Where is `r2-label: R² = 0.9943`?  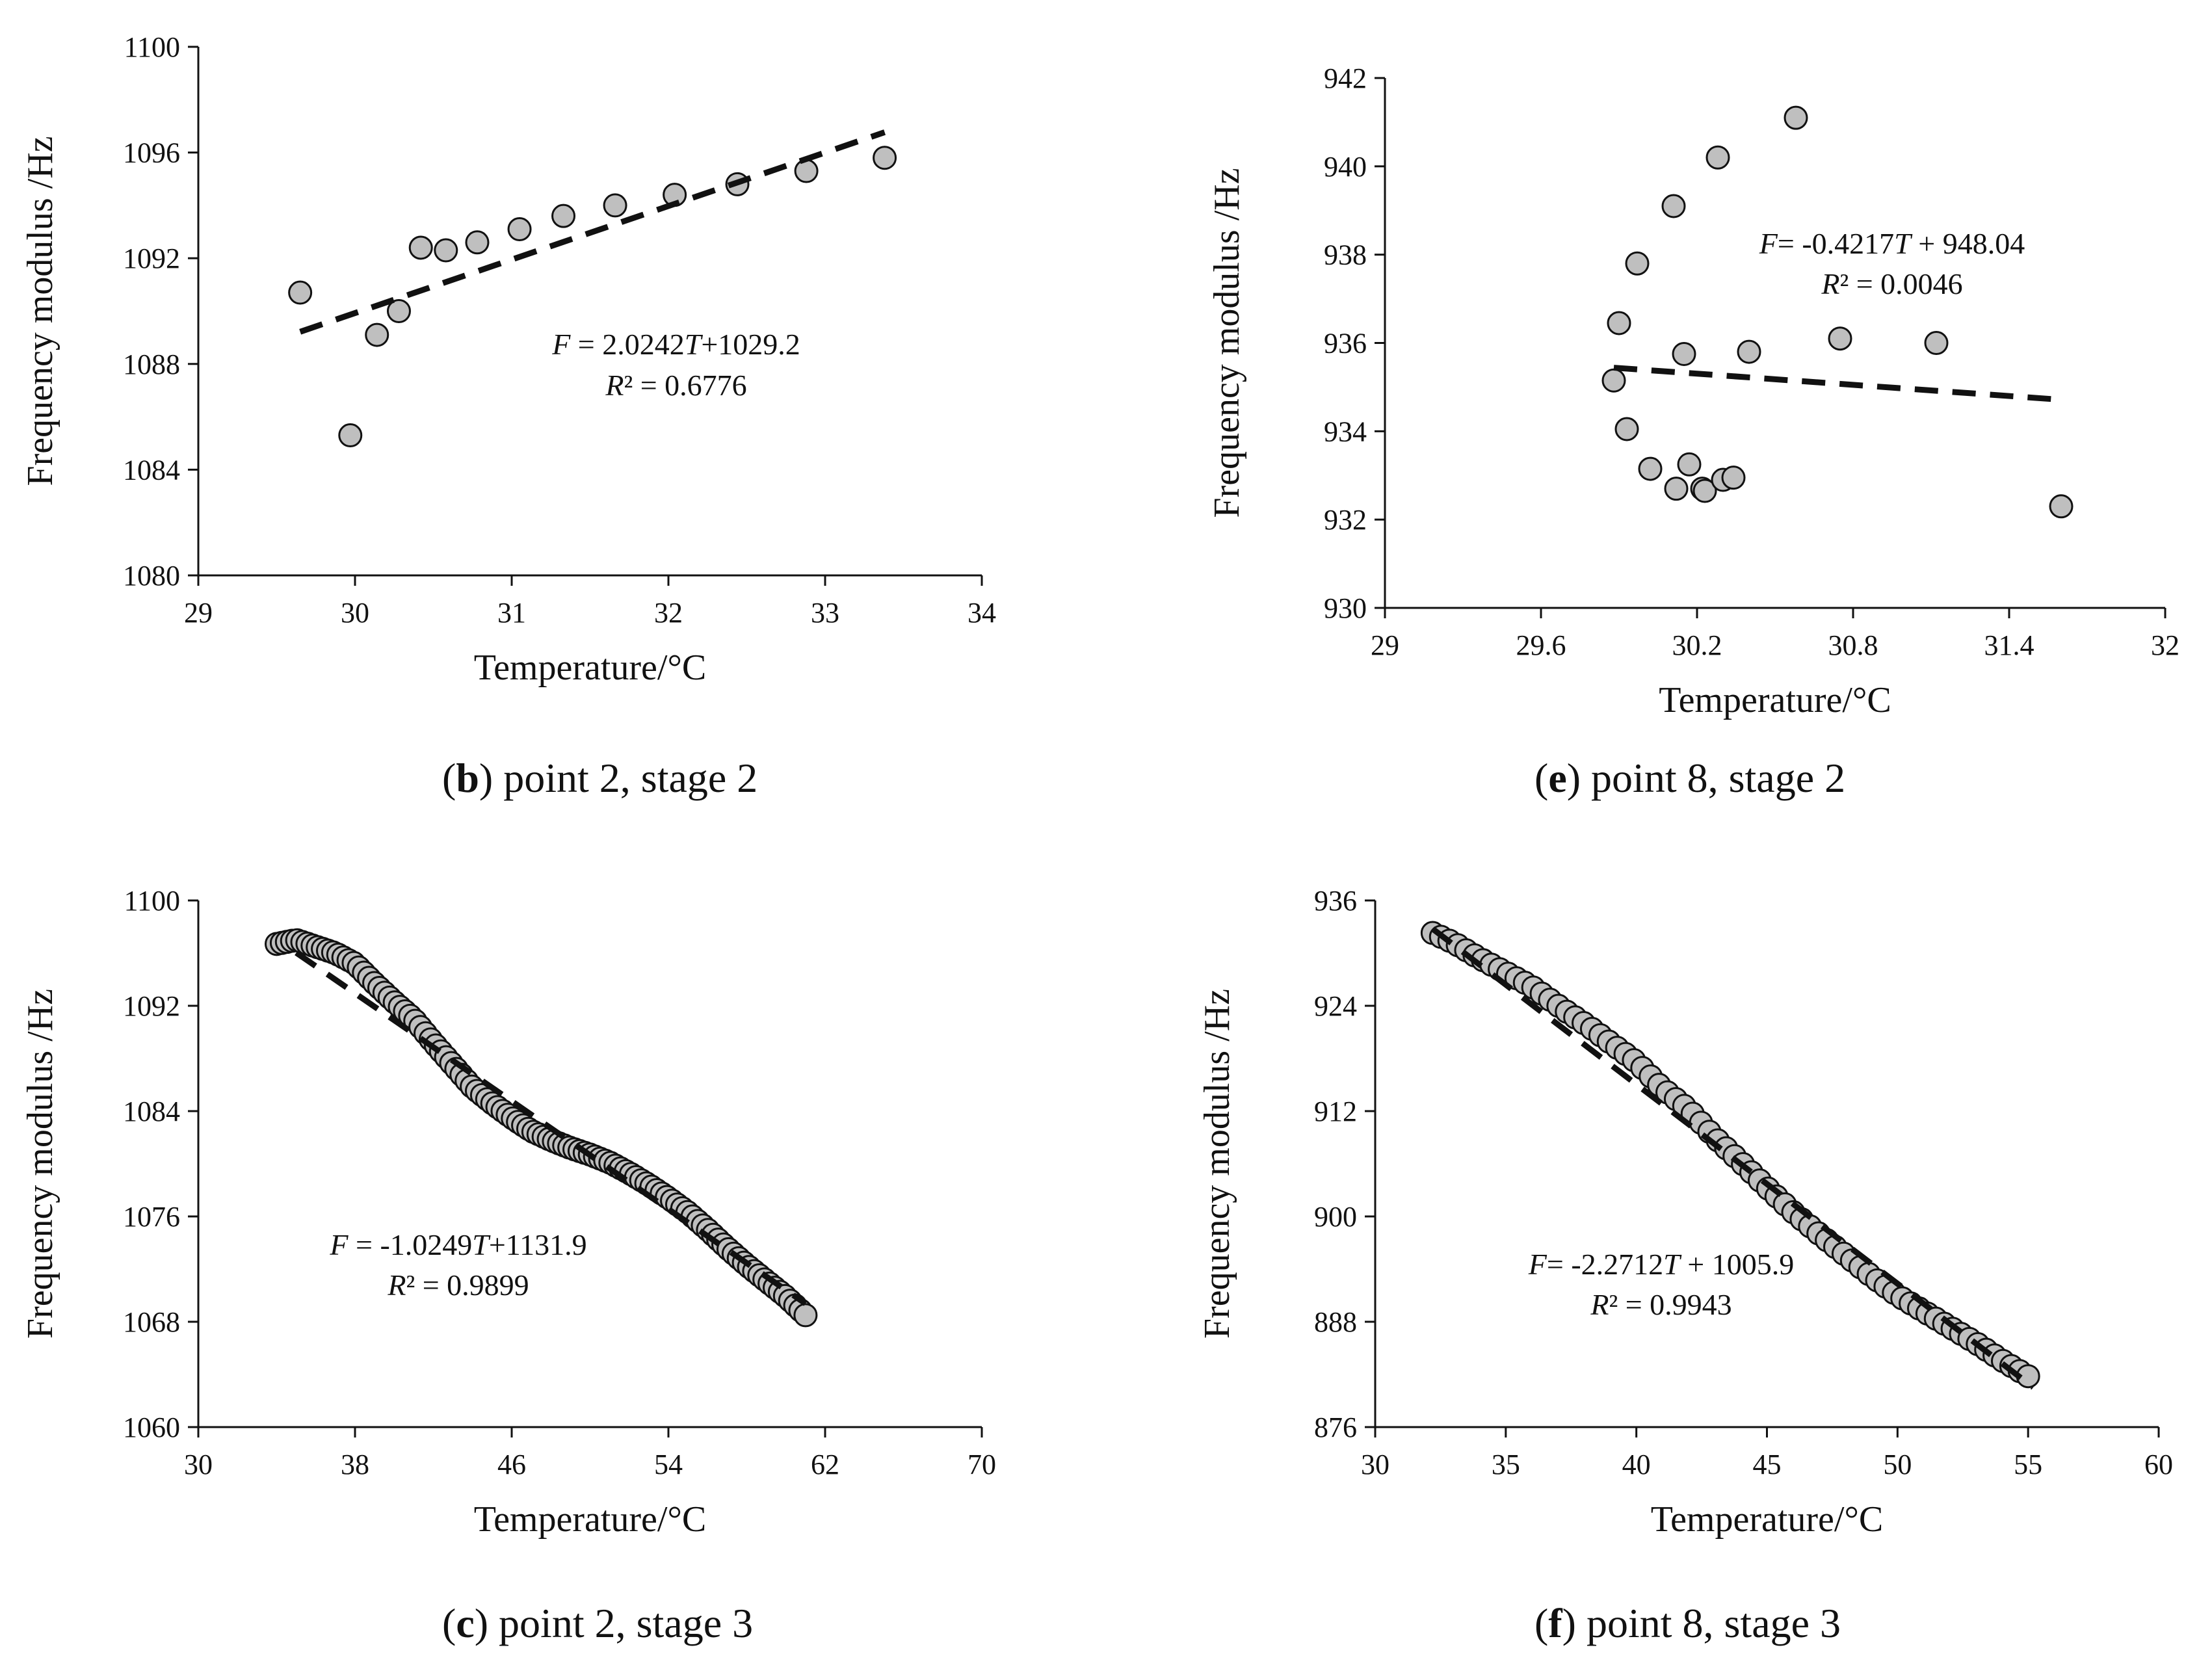 r2-label: R² = 0.9943 is located at coordinates (1661, 1304).